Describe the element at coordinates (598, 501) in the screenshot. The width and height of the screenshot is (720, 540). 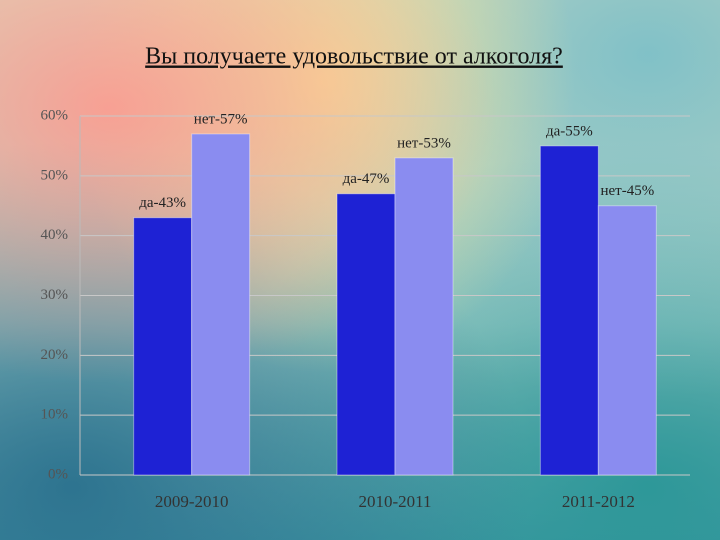
I see `x-tick-label: 2011-2012` at that location.